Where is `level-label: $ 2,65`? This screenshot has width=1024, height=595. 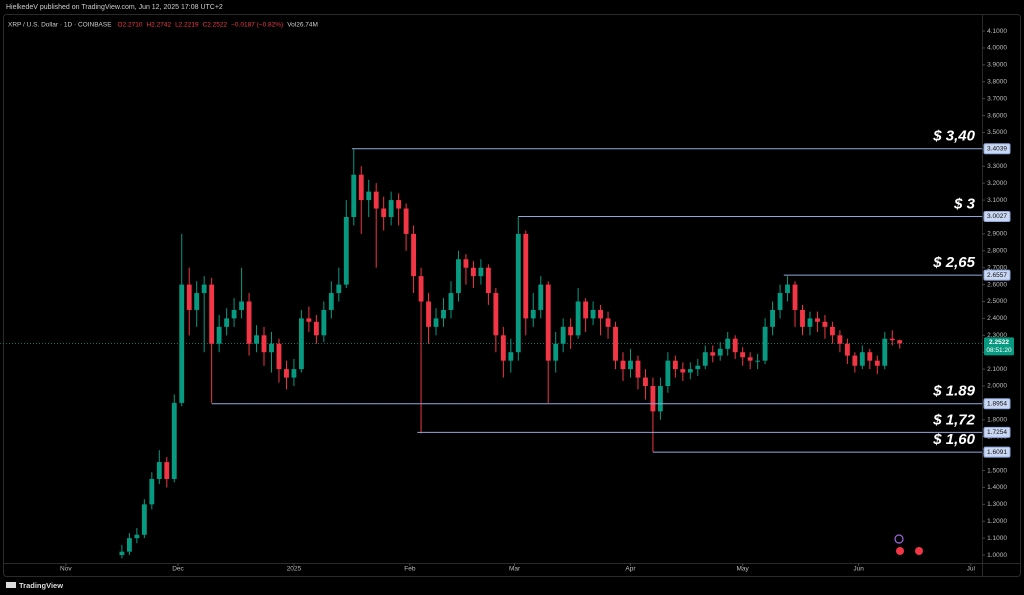
level-label: $ 2,65 is located at coordinates (953, 262).